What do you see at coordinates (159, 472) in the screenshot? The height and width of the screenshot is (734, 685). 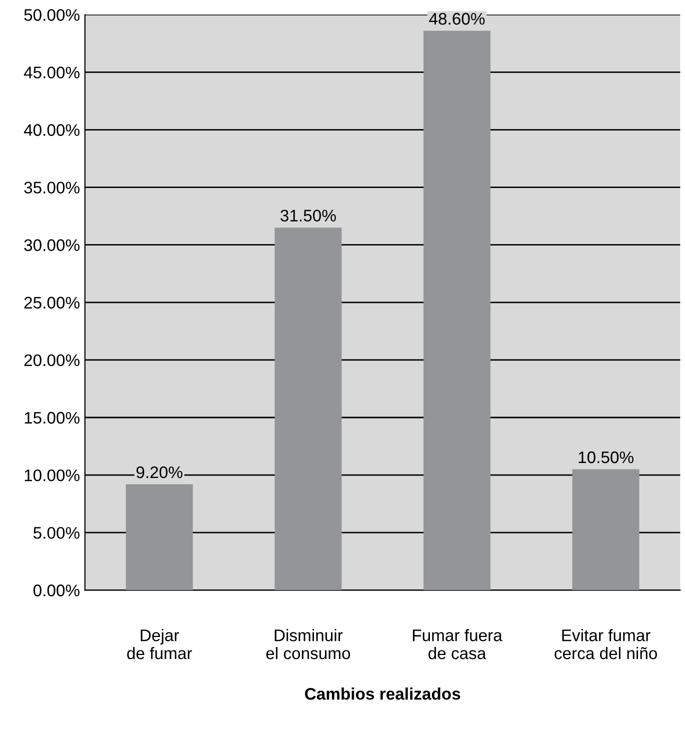 I see `data-label: 9.20%` at bounding box center [159, 472].